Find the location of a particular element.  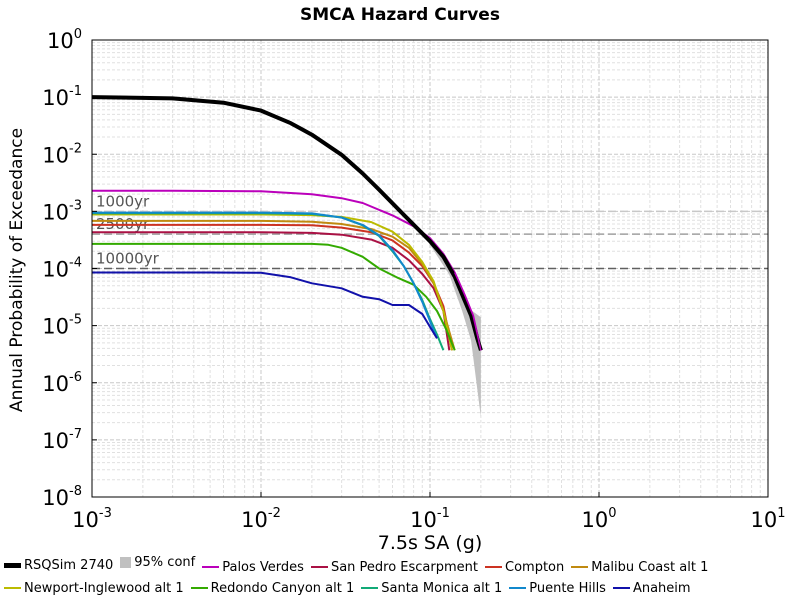

reference-line-label: 10000yr is located at coordinates (128, 259).